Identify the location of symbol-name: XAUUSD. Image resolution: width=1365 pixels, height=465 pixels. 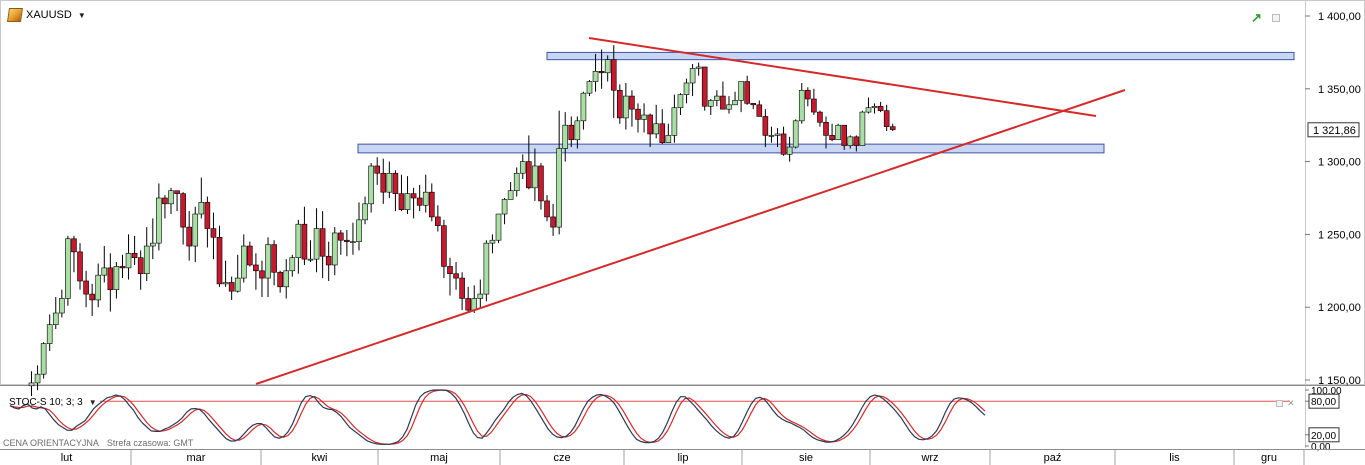
(49, 15).